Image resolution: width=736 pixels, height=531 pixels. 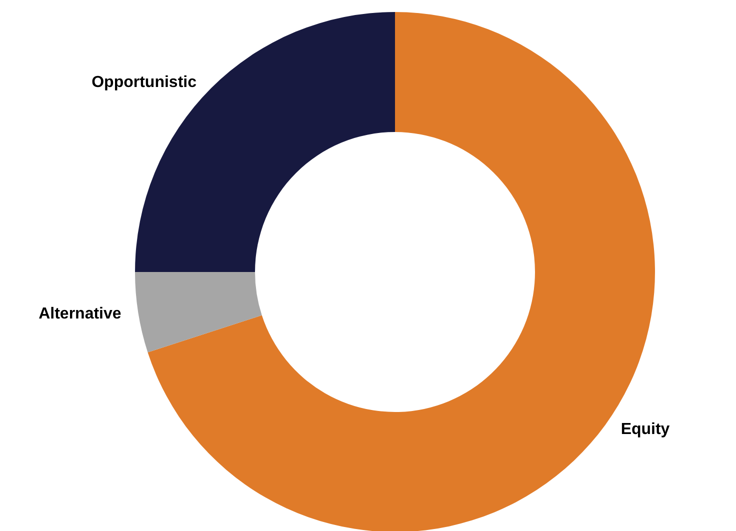 I want to click on slice-label: Opportunistic, so click(x=144, y=82).